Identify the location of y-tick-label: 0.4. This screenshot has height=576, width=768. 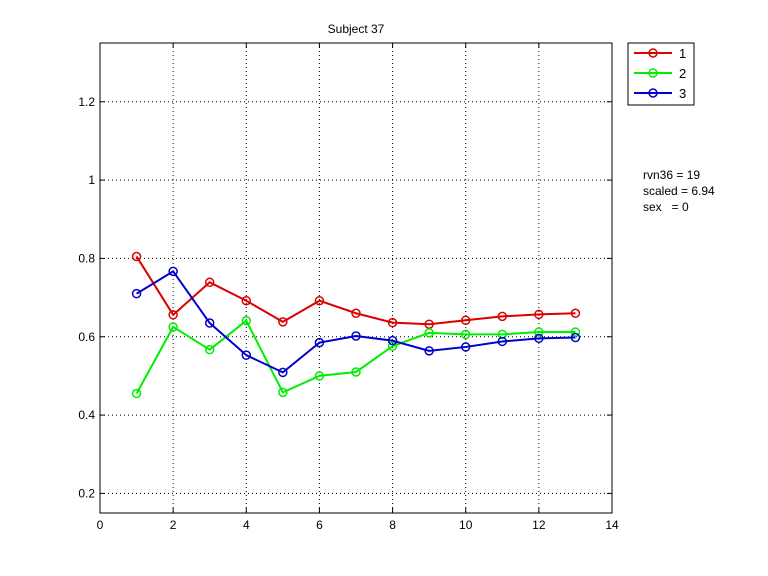
(86, 415).